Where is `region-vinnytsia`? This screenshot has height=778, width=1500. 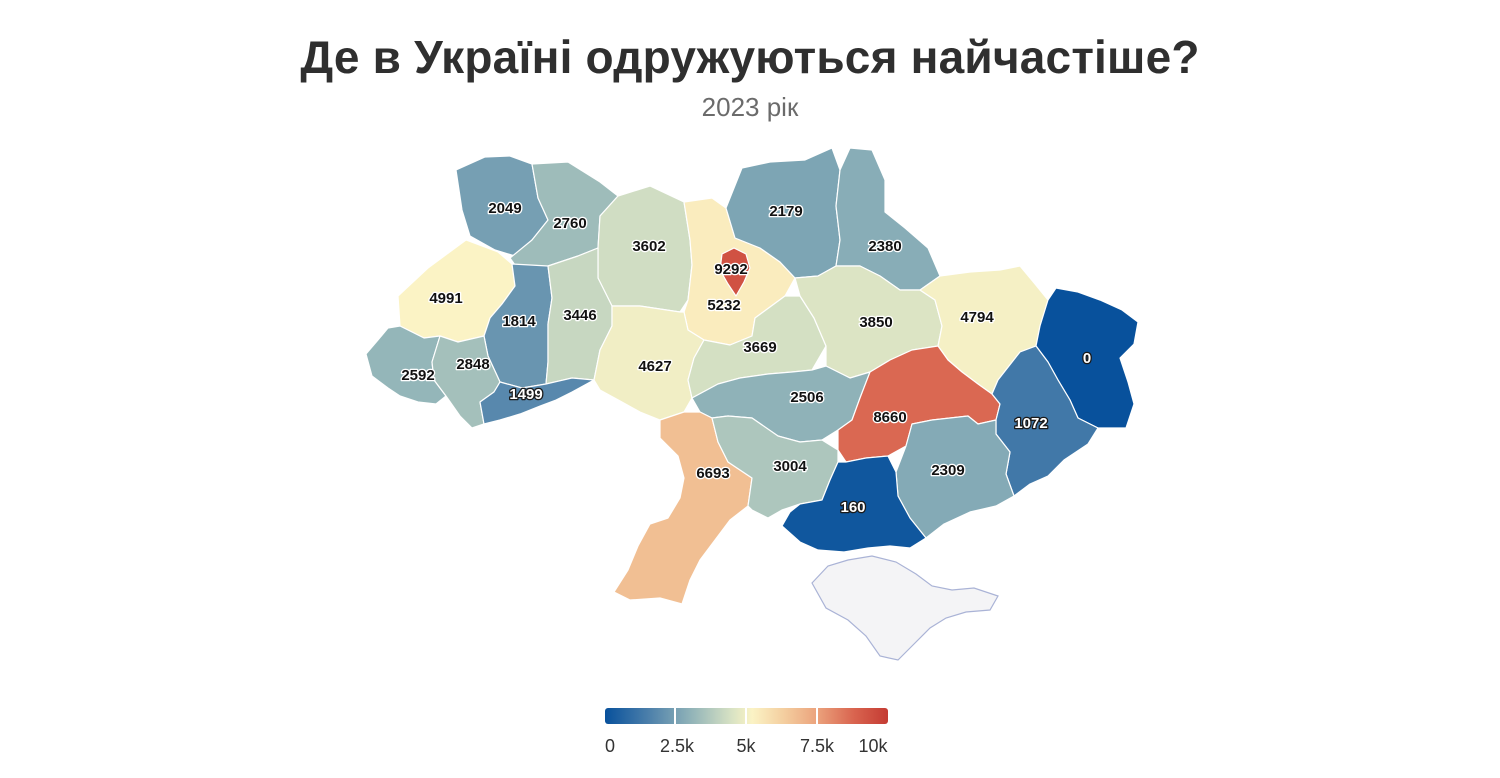 region-vinnytsia is located at coordinates (649, 363).